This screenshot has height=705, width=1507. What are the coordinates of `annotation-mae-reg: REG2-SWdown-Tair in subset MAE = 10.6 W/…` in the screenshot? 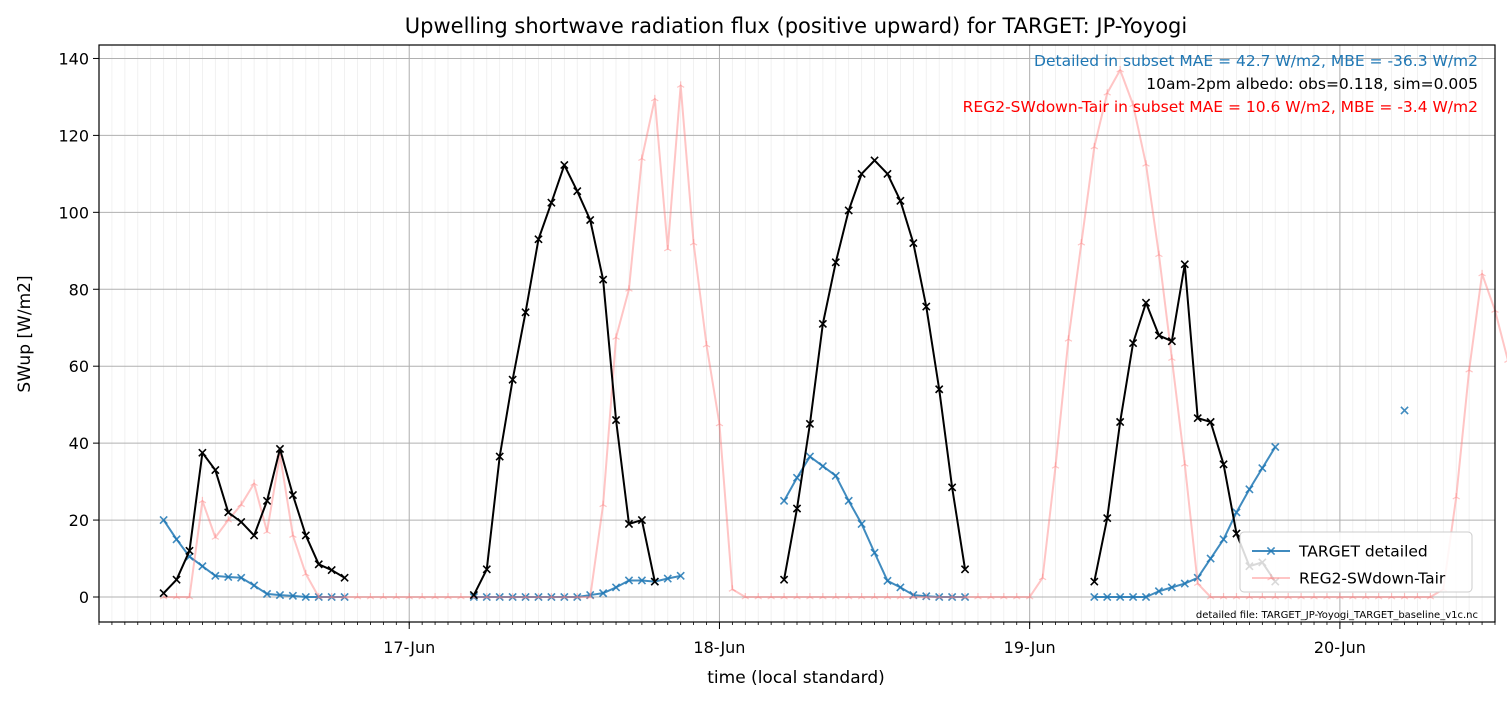 It's located at (1220, 107).